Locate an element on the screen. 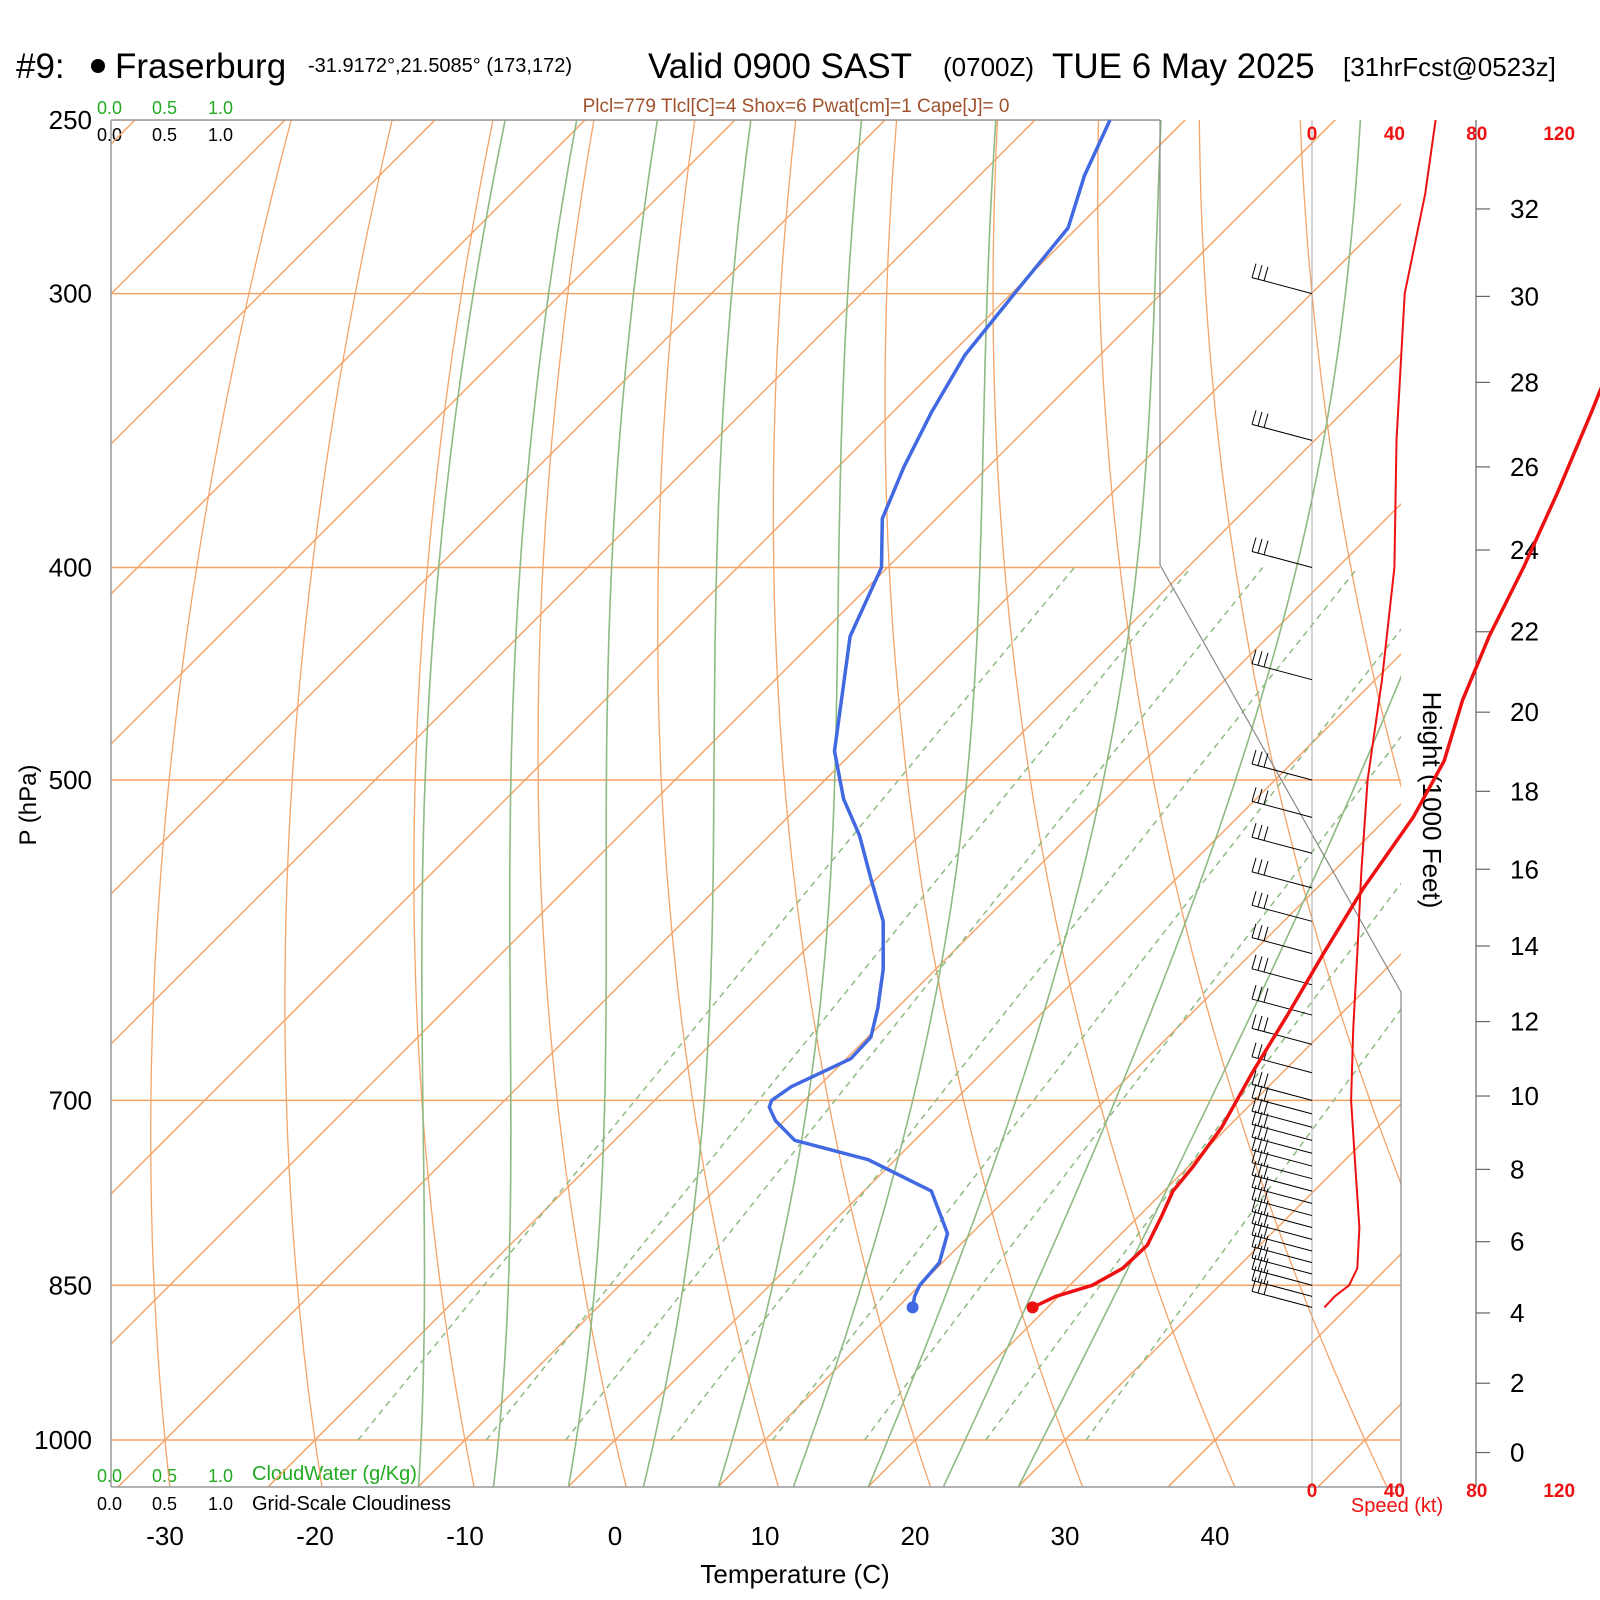 The image size is (1600, 1600). speed-tick-label: 40 is located at coordinates (1394, 1491).